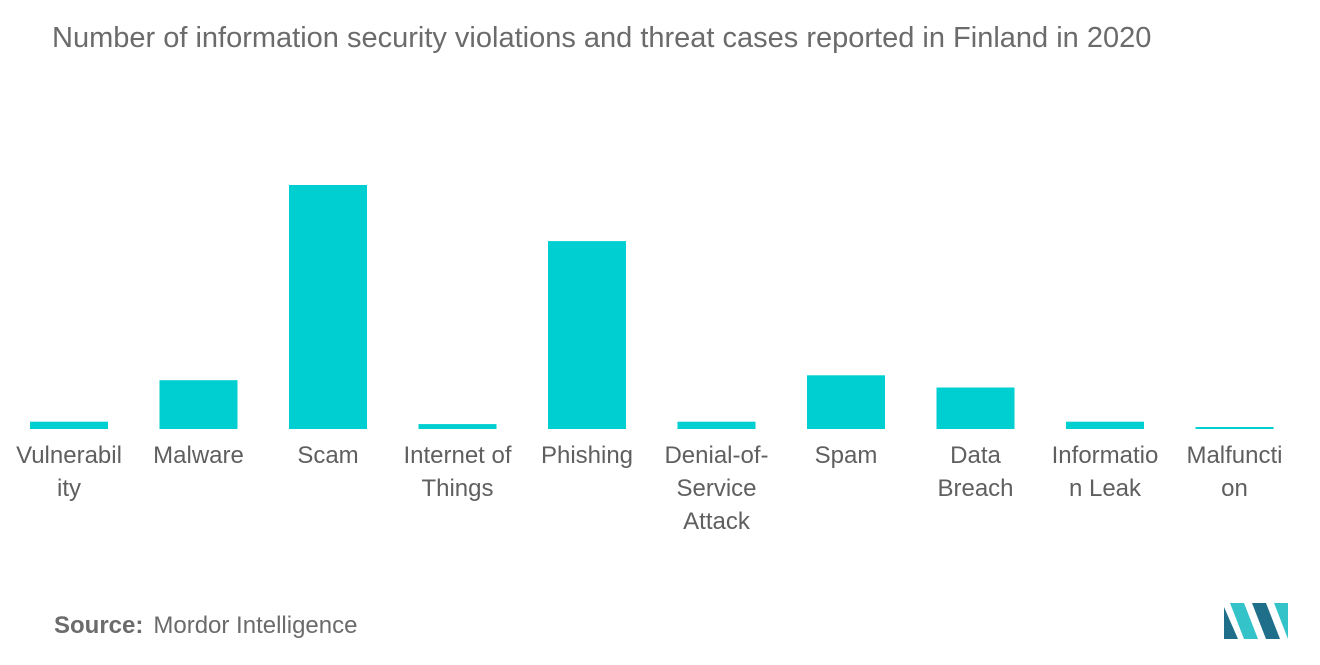  What do you see at coordinates (1234, 455) in the screenshot?
I see `category-label-line: Malfuncti` at bounding box center [1234, 455].